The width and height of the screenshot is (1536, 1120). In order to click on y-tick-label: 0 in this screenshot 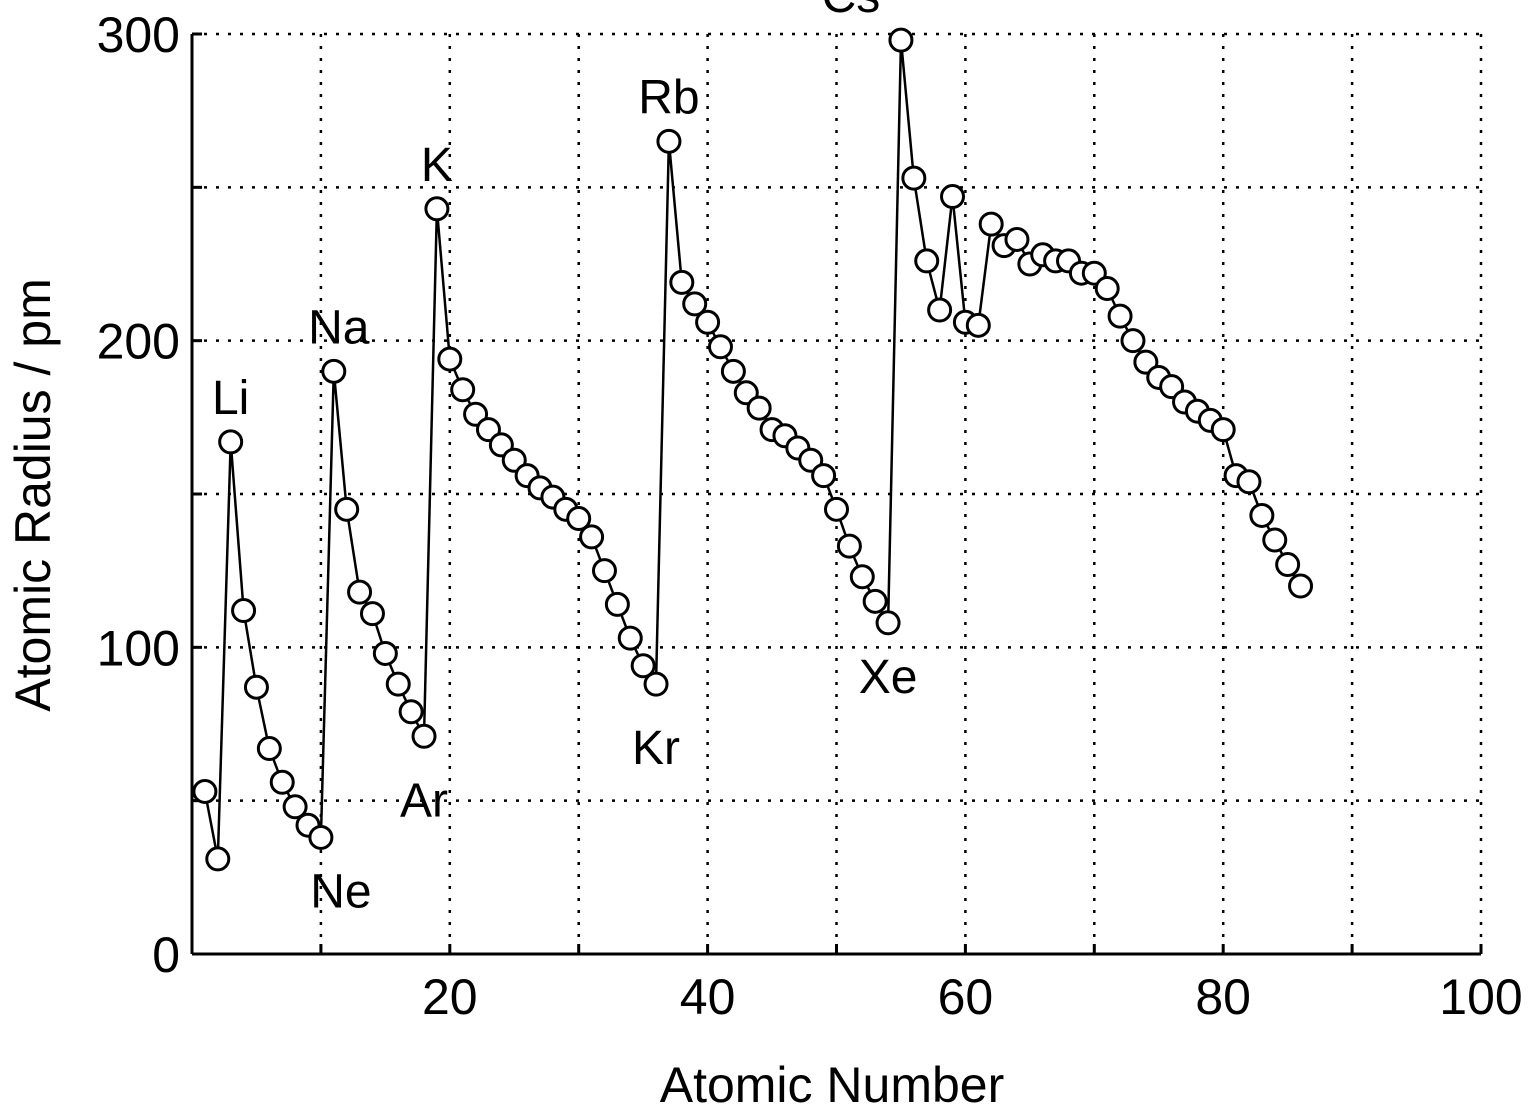, I will do `click(166, 955)`.